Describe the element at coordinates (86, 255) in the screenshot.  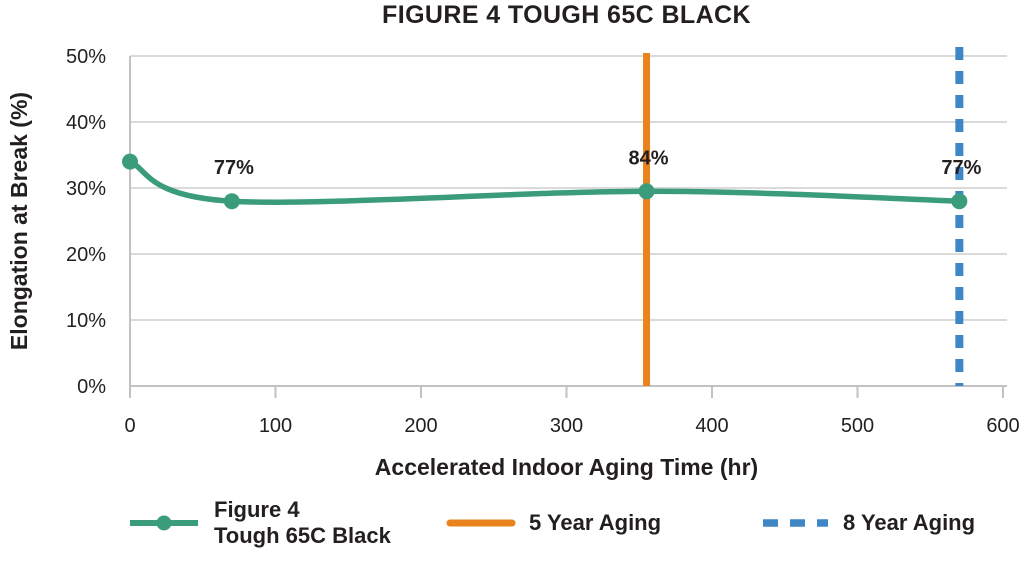
I see `svg-text: 20%` at that location.